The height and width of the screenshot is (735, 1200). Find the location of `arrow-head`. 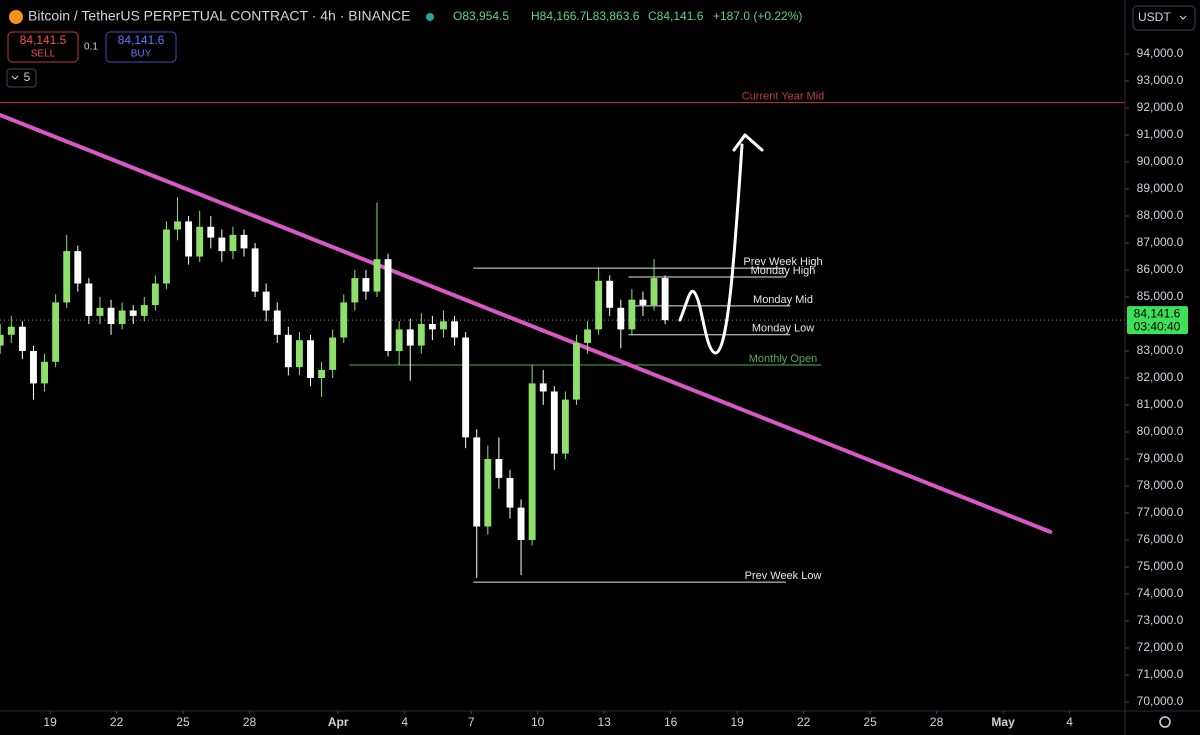

arrow-head is located at coordinates (748, 142).